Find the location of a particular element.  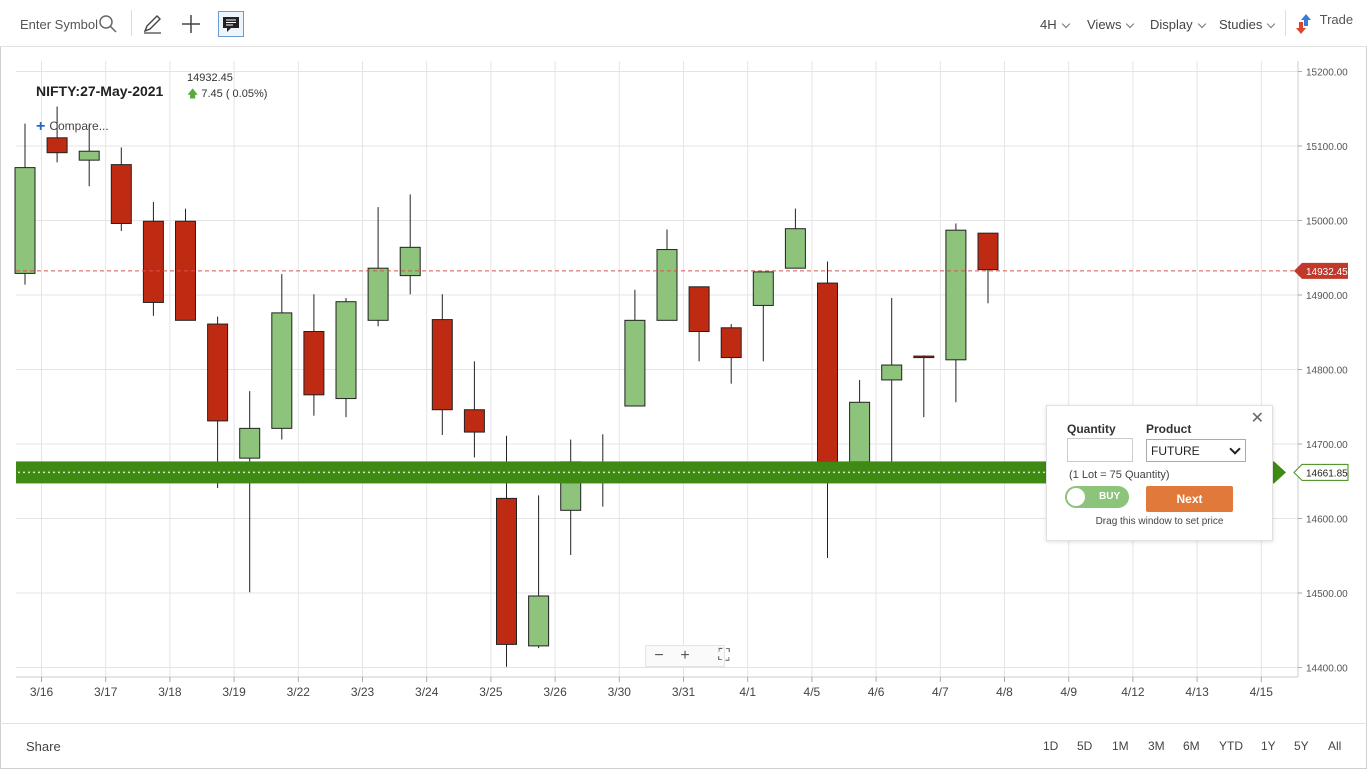

x-tick-label: 4/8 is located at coordinates (1004, 692).